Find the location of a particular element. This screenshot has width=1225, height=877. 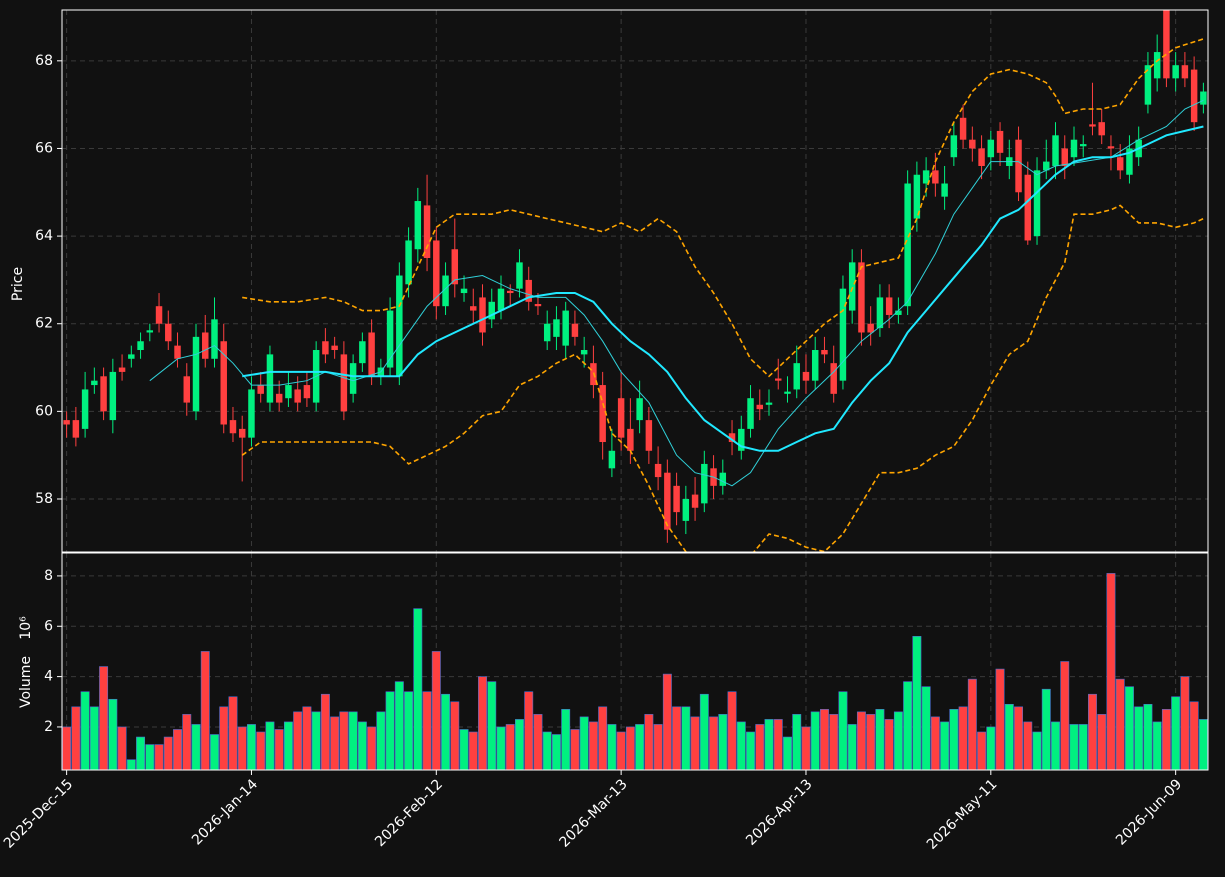

y-tick-label: 60 is located at coordinates (44, 411).